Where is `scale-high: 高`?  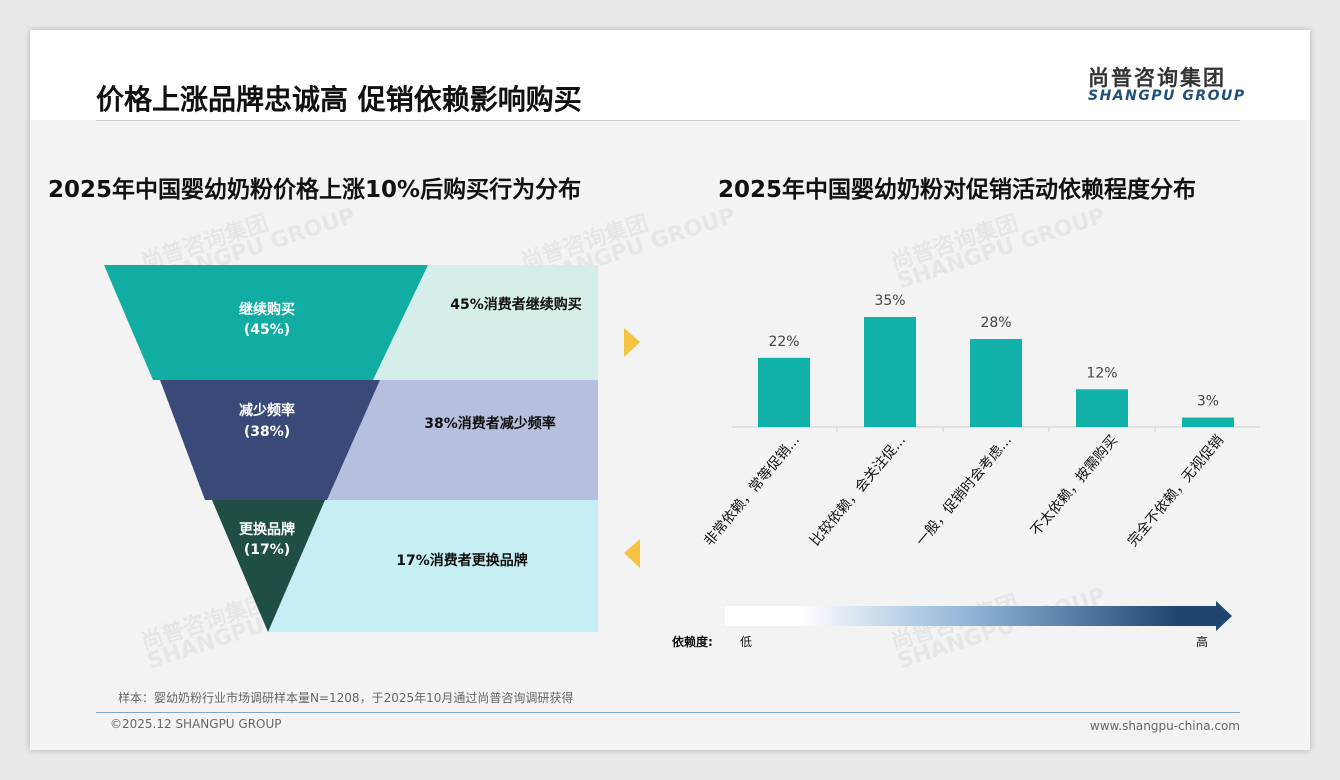
scale-high: 高 is located at coordinates (1202, 641).